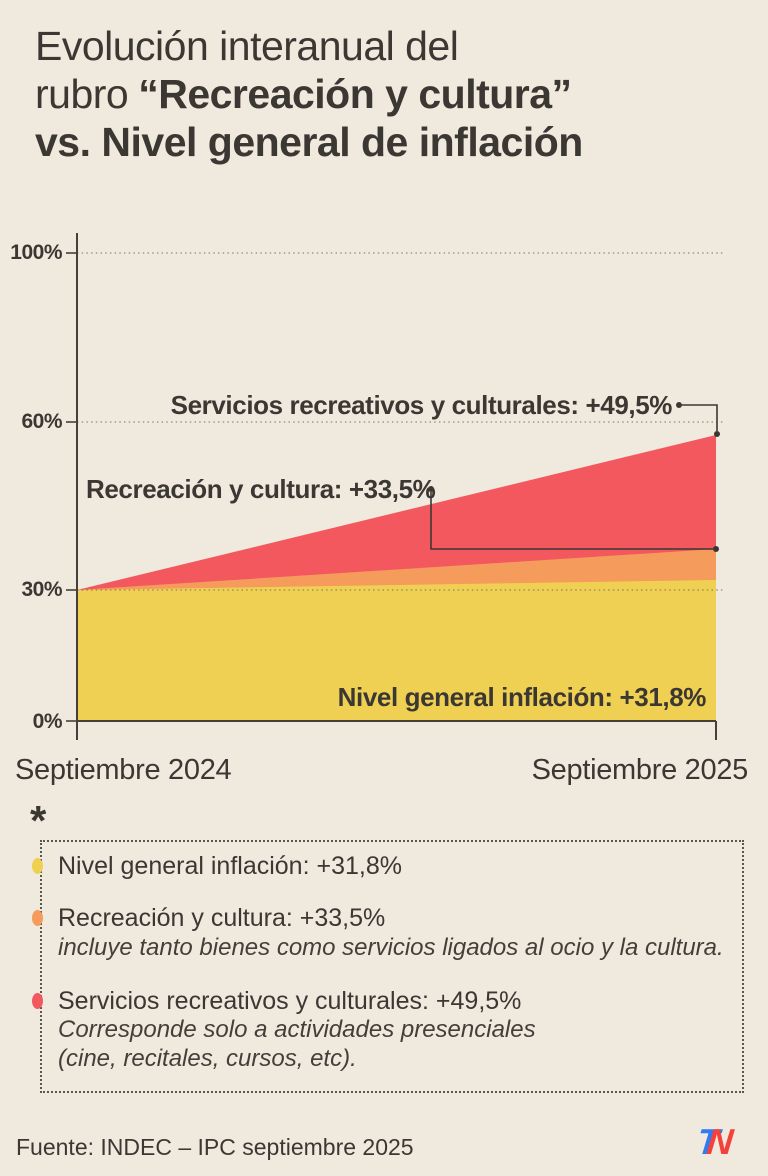 This screenshot has width=768, height=1176. What do you see at coordinates (700, 417) in the screenshot?
I see `callout-line-servicios` at bounding box center [700, 417].